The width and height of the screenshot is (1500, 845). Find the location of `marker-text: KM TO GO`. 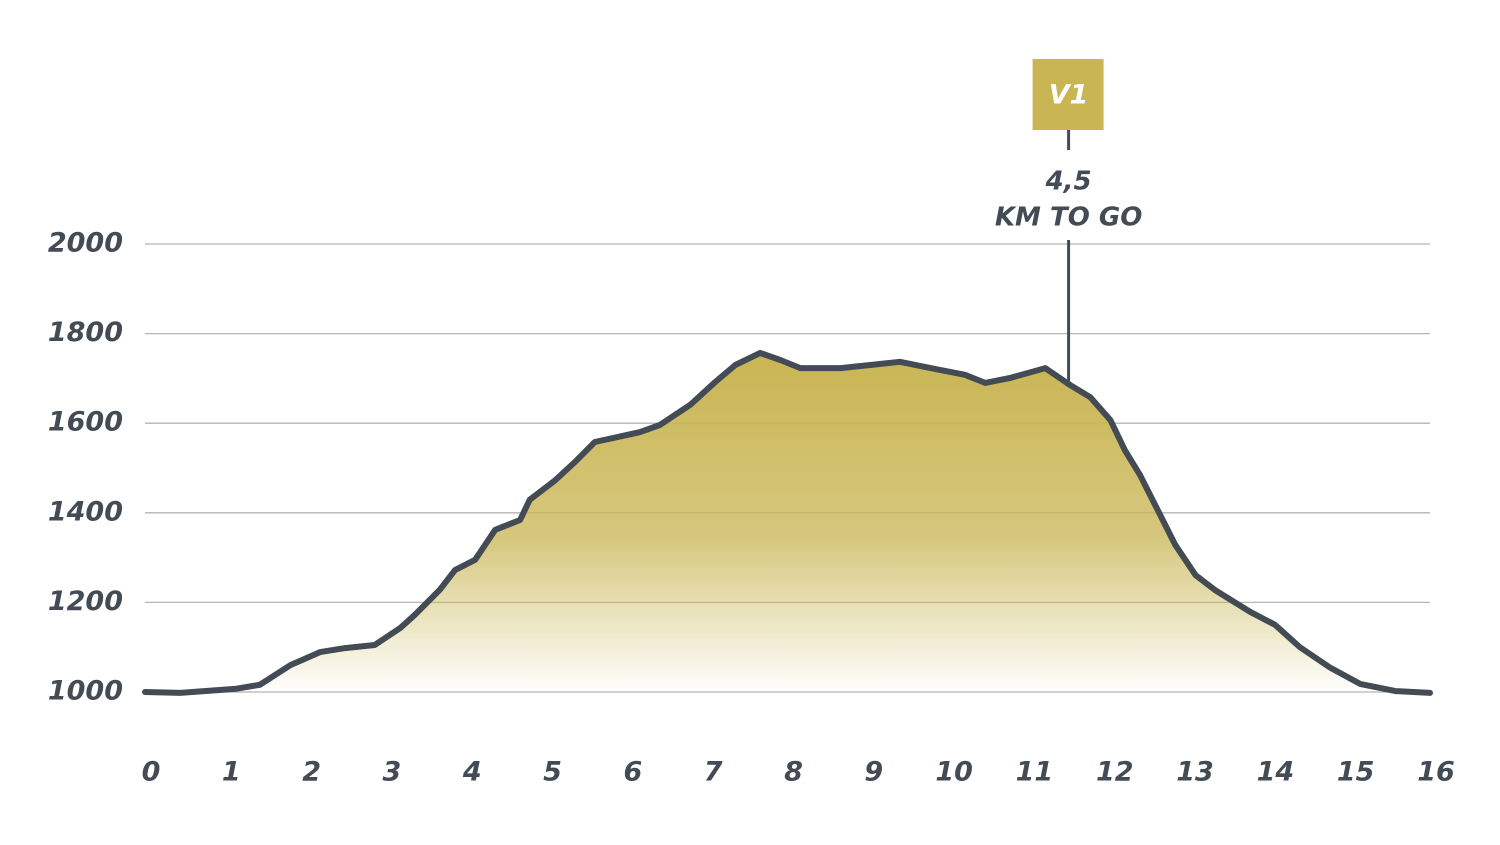

marker-text: KM TO GO is located at coordinates (1068, 218).